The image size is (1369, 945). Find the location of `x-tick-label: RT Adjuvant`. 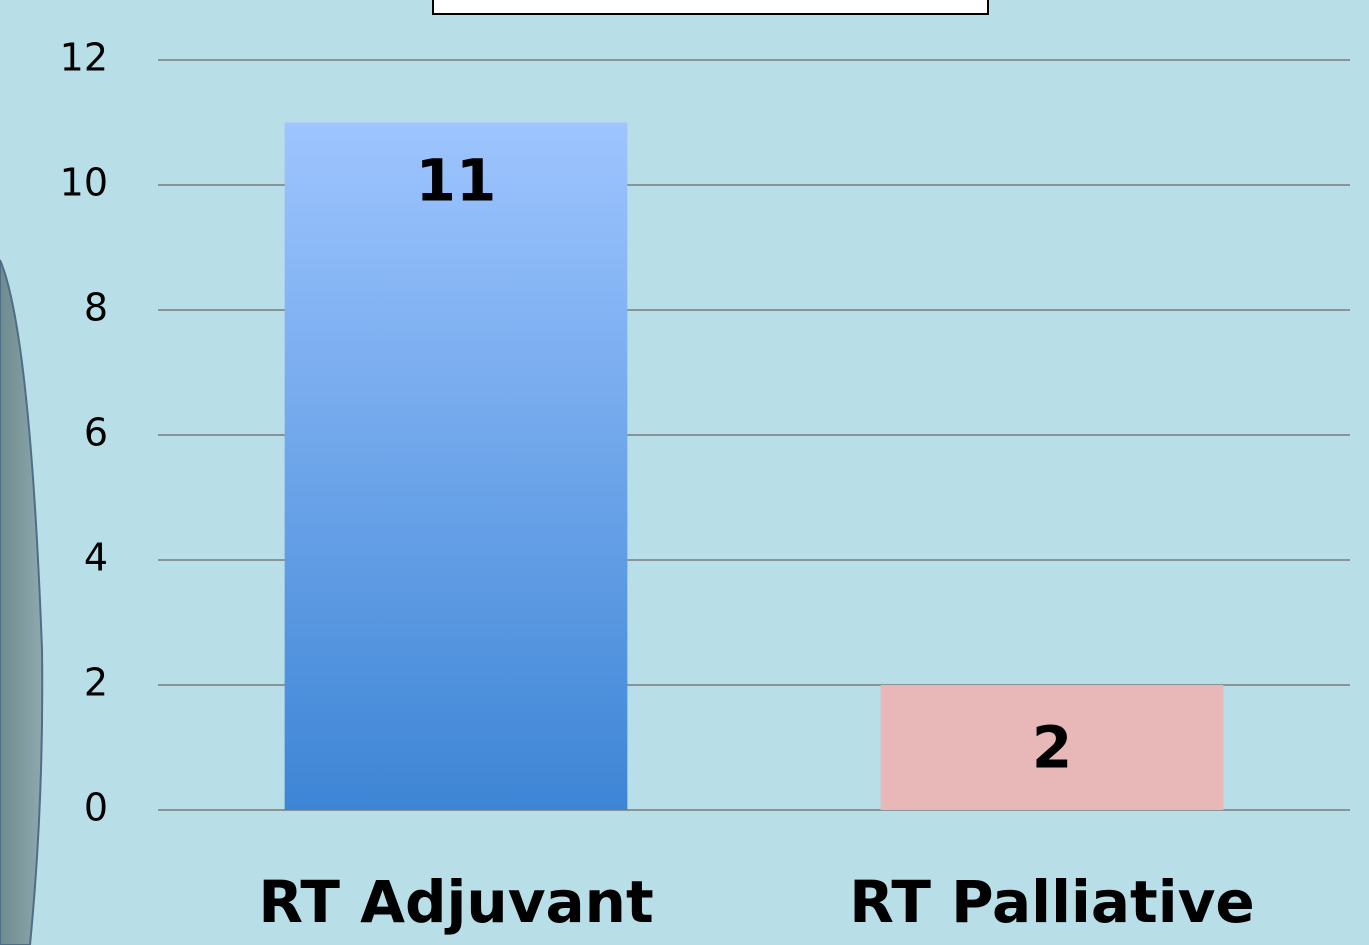

x-tick-label: RT Adjuvant is located at coordinates (455, 902).